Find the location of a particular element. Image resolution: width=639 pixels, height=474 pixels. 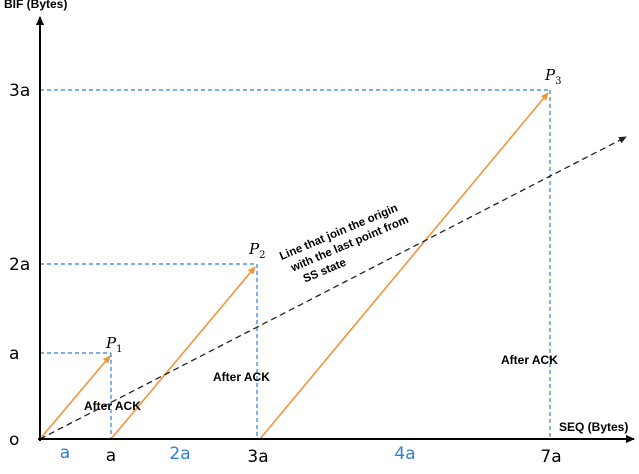

interval-2a: 2a is located at coordinates (179, 454).